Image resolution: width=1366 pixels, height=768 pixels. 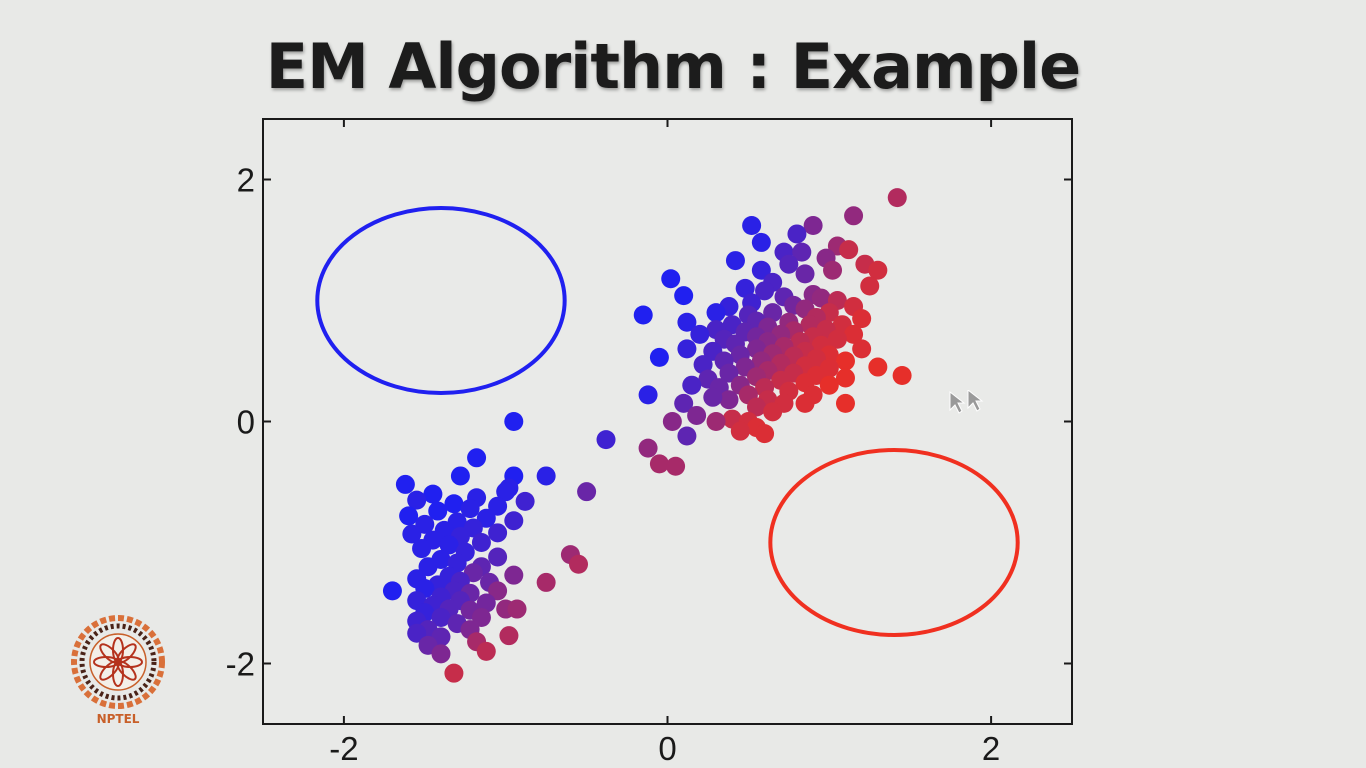 I want to click on y-tick-label: 2, so click(x=246, y=180).